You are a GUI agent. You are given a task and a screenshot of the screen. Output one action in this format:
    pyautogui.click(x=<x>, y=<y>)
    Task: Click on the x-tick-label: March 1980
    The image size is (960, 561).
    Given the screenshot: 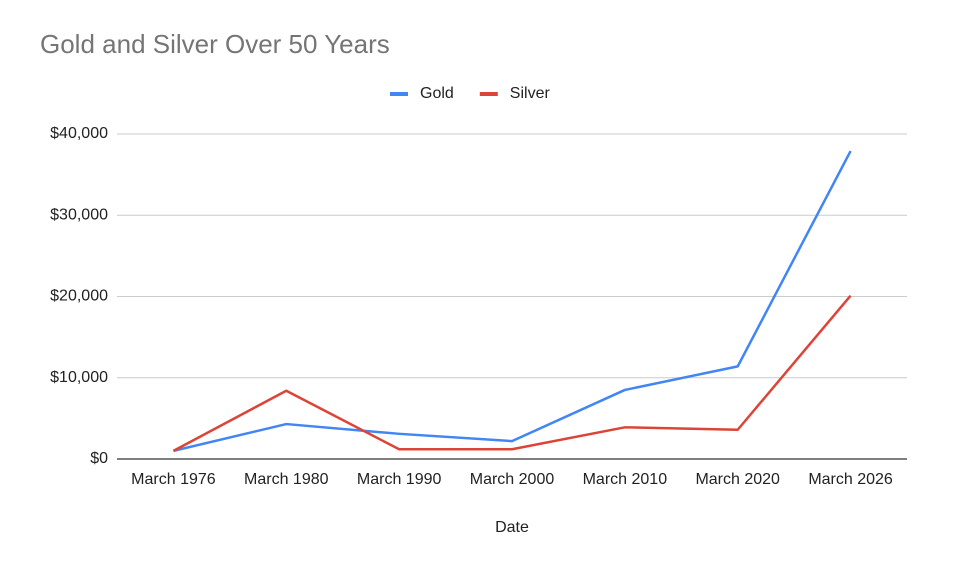 What is the action you would take?
    pyautogui.click(x=286, y=479)
    